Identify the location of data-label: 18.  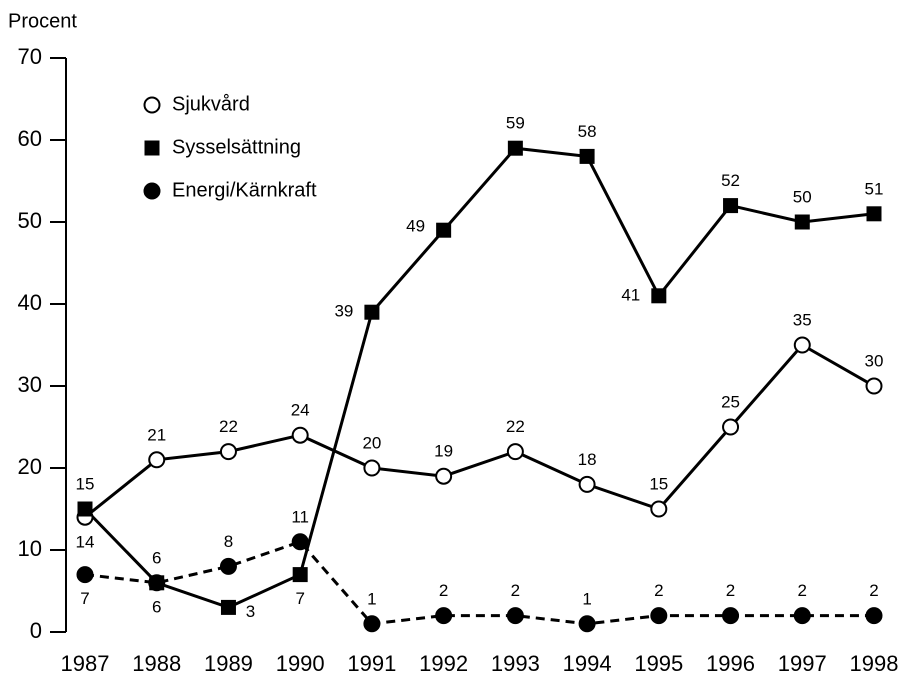
(587, 459).